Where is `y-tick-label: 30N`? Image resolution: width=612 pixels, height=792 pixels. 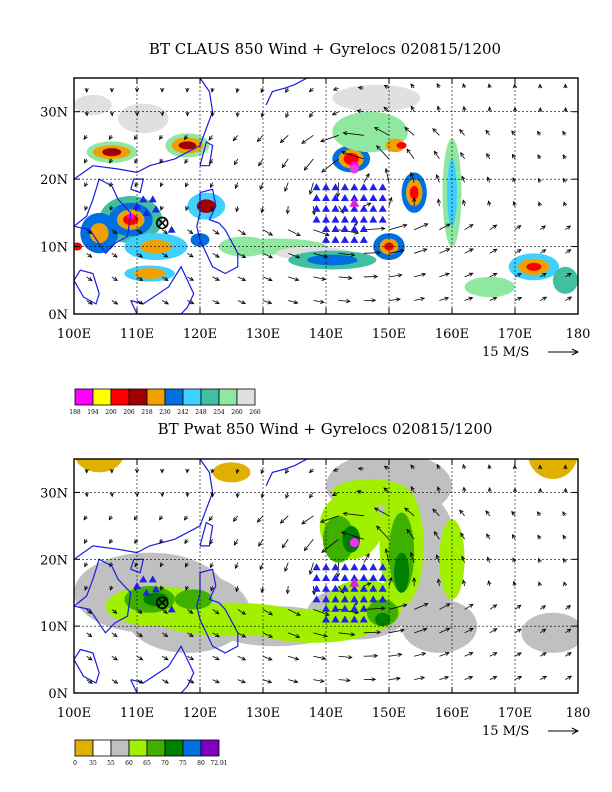
y-tick-label: 30N is located at coordinates (54, 493).